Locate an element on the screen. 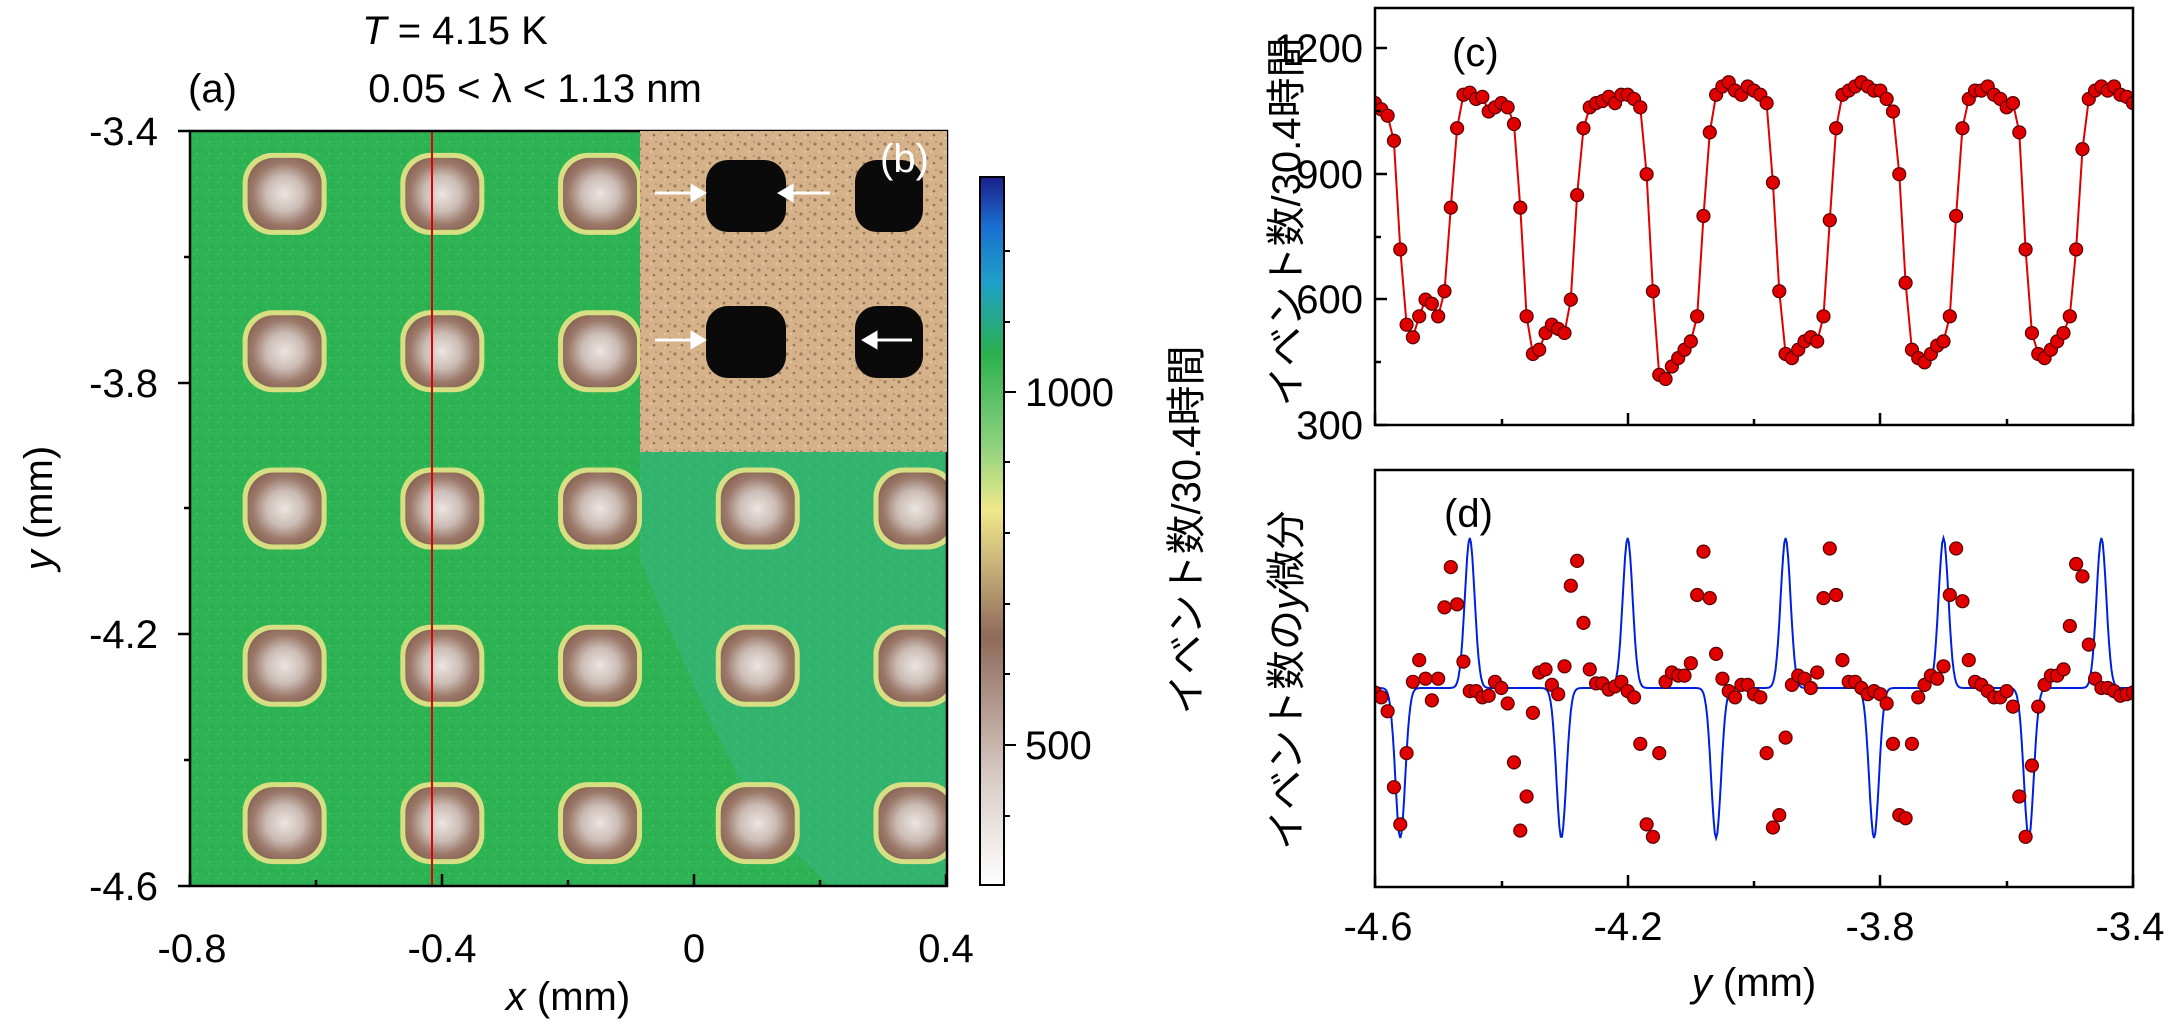 The image size is (2175, 1029). panel-a-ytick-0: -3.4 is located at coordinates (123, 132).